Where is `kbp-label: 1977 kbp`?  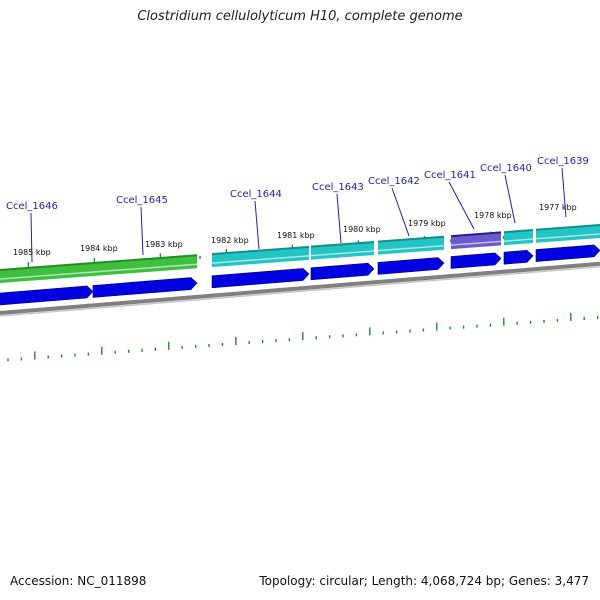
kbp-label: 1977 kbp is located at coordinates (558, 207).